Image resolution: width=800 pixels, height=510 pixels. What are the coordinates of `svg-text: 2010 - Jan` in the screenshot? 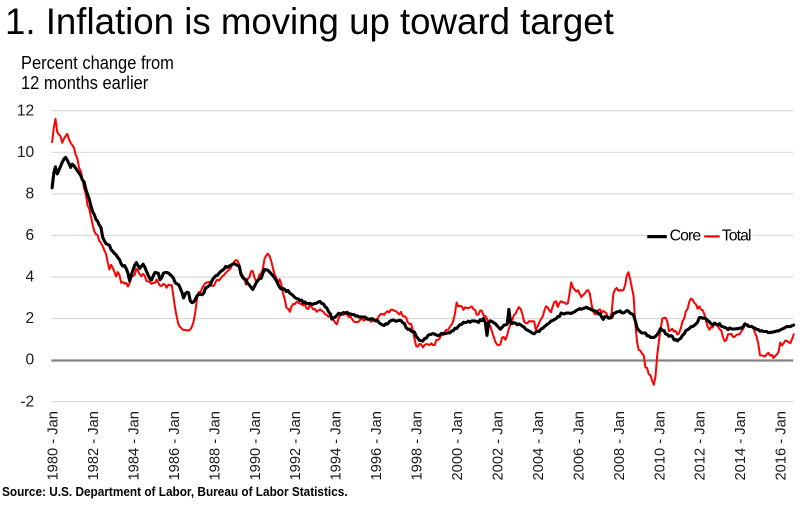 It's located at (660, 445).